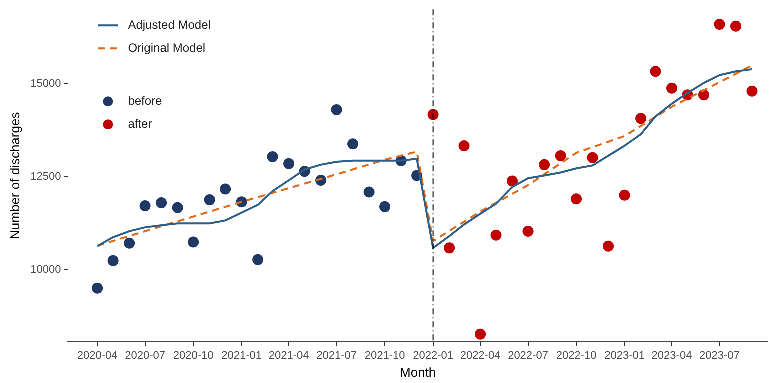 The image size is (784, 383). What do you see at coordinates (97, 356) in the screenshot?
I see `x-tick-label: 2020-04` at bounding box center [97, 356].